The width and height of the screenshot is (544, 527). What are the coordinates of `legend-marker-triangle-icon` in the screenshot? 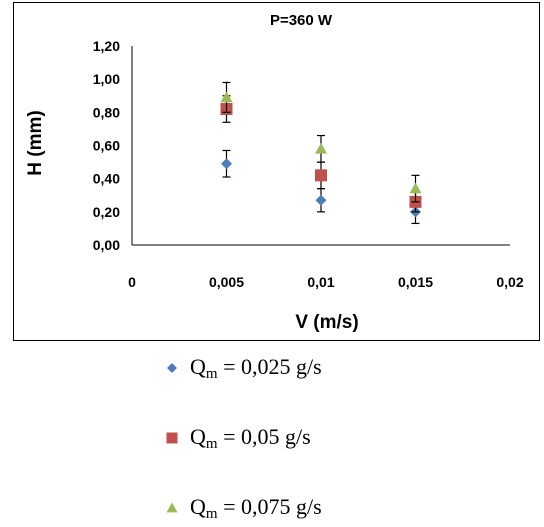 It's located at (175, 508).